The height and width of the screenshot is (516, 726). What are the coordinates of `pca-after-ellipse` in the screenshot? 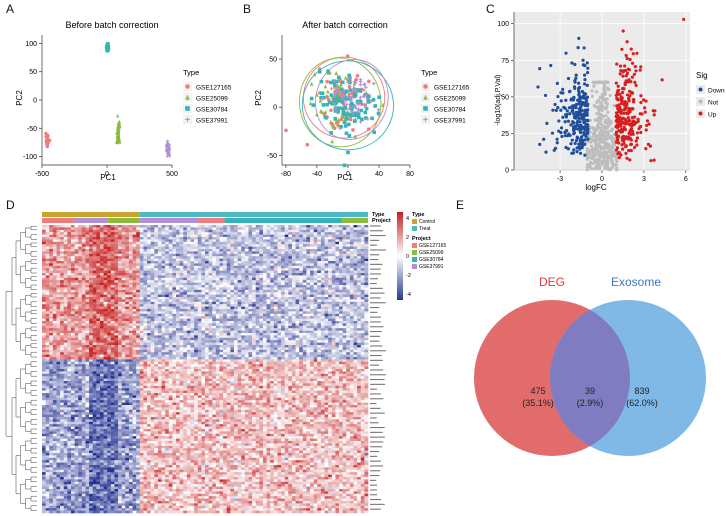 It's located at (340, 102).